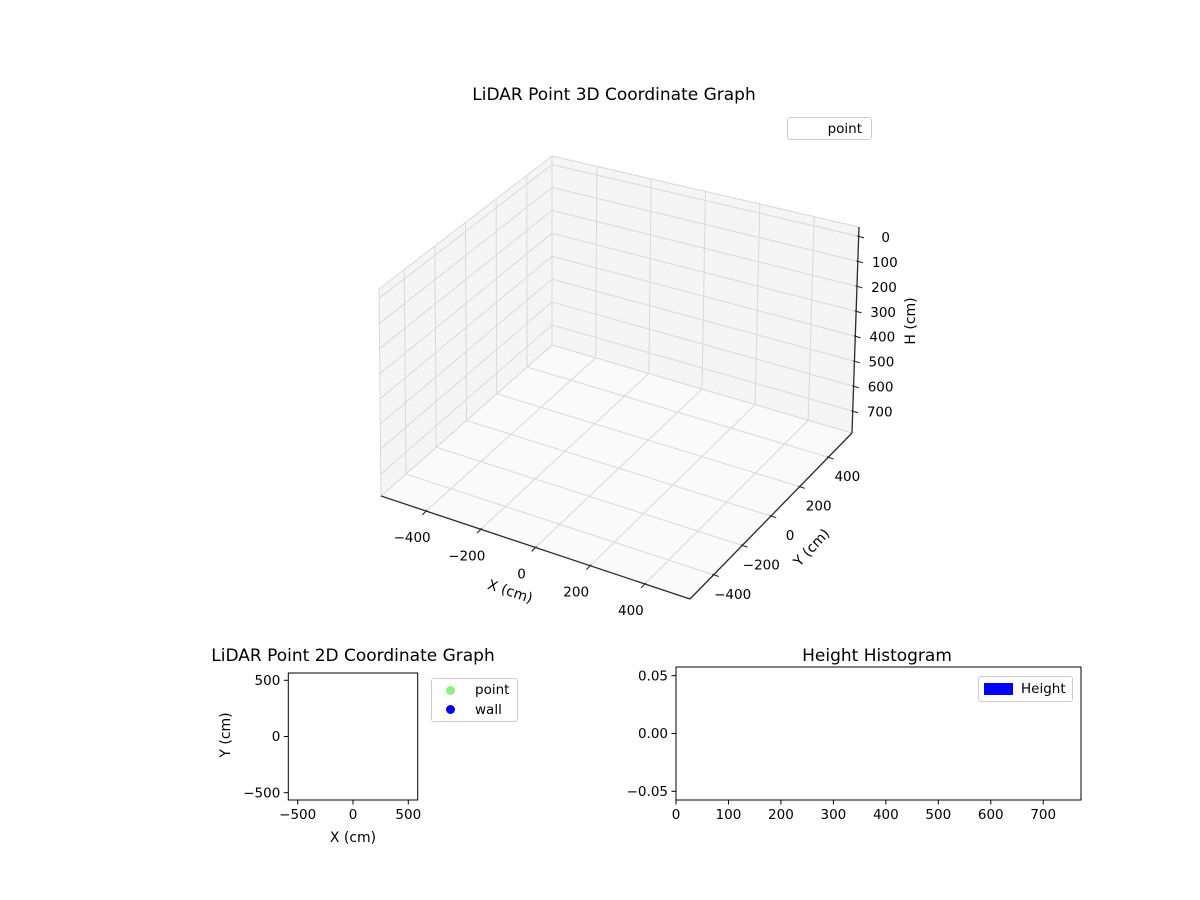  I want to click on plot2d-legend: point wall, so click(474, 700).